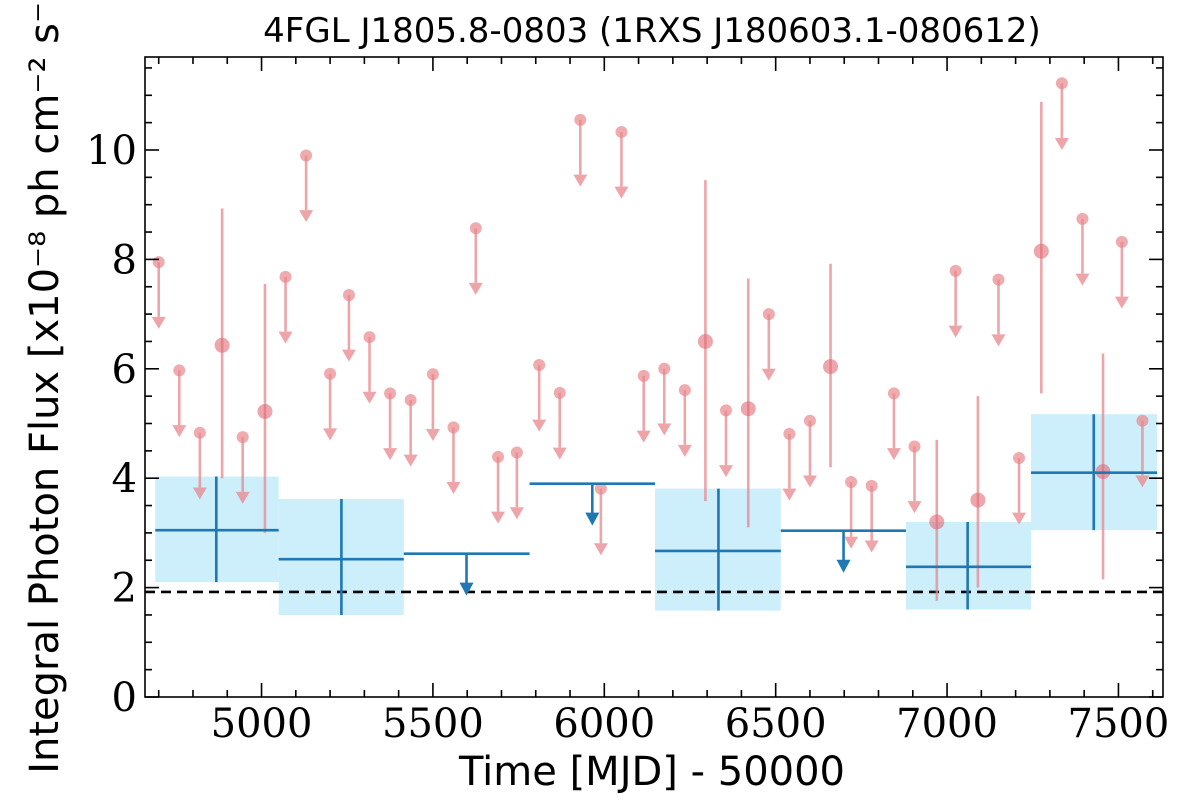 The height and width of the screenshot is (800, 1200). I want to click on y-tick-label: 8, so click(124, 260).